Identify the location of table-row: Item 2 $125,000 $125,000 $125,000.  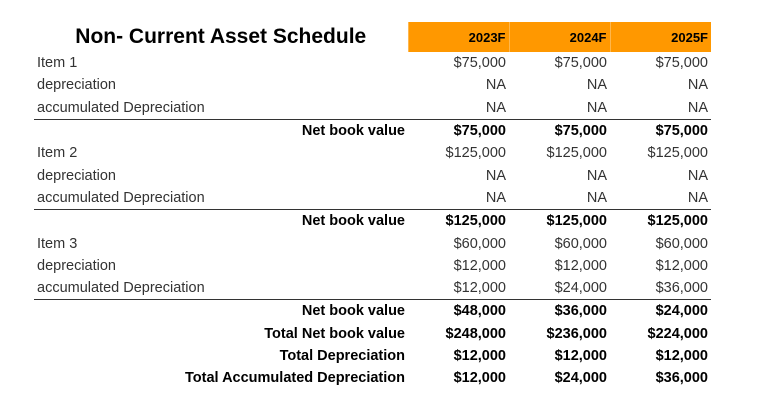
(372, 153).